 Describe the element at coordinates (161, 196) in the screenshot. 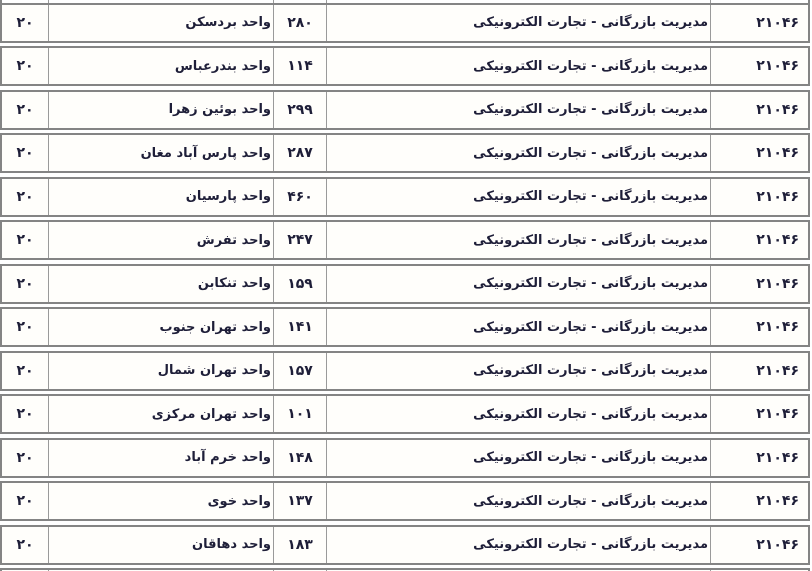

I see `unit-name-cell: واحد پارسیان` at that location.